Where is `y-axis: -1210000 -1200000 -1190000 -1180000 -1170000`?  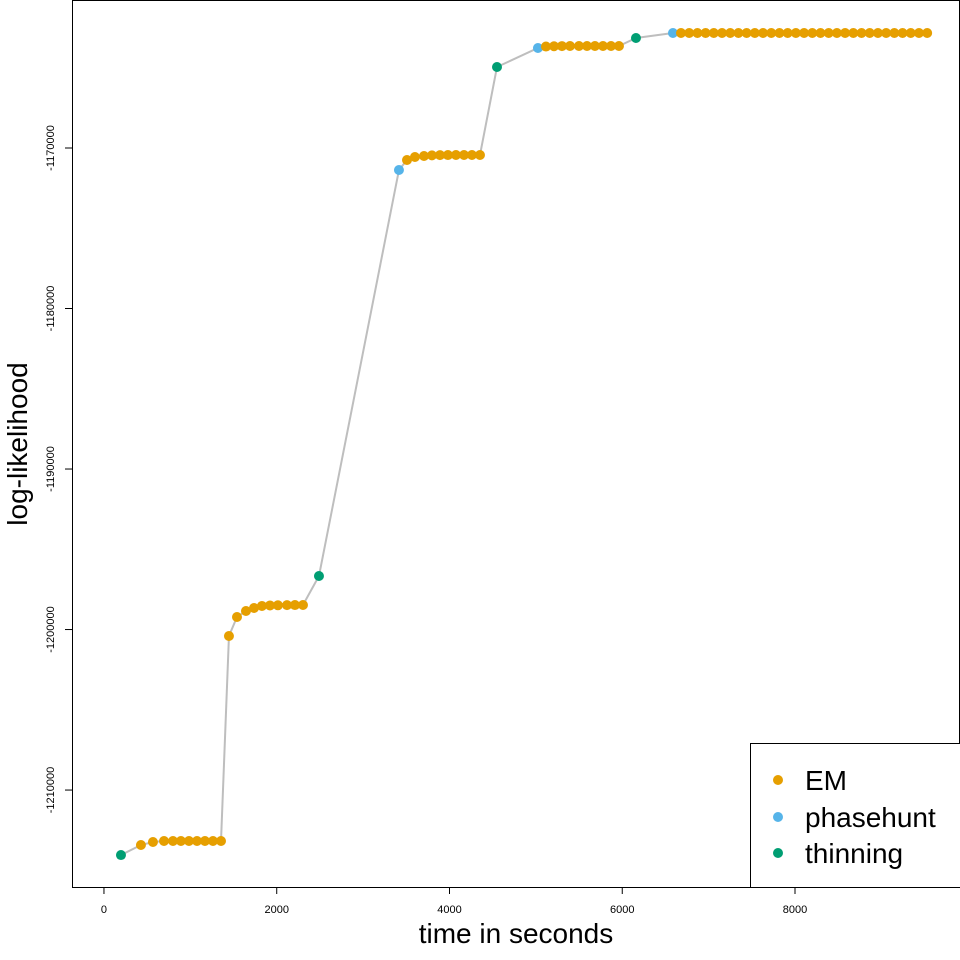
y-axis: -1210000 -1200000 -1190000 -1180000 -1170000 is located at coordinates (59, 469).